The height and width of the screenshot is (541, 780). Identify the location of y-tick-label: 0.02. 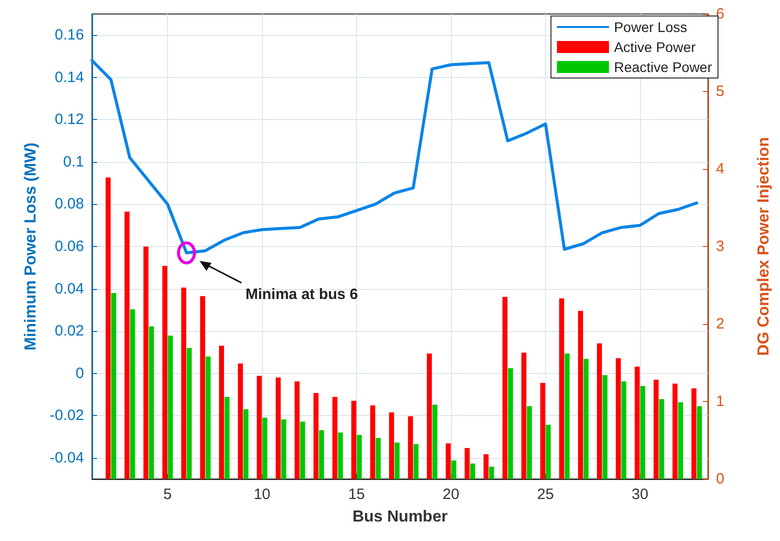
(69, 331).